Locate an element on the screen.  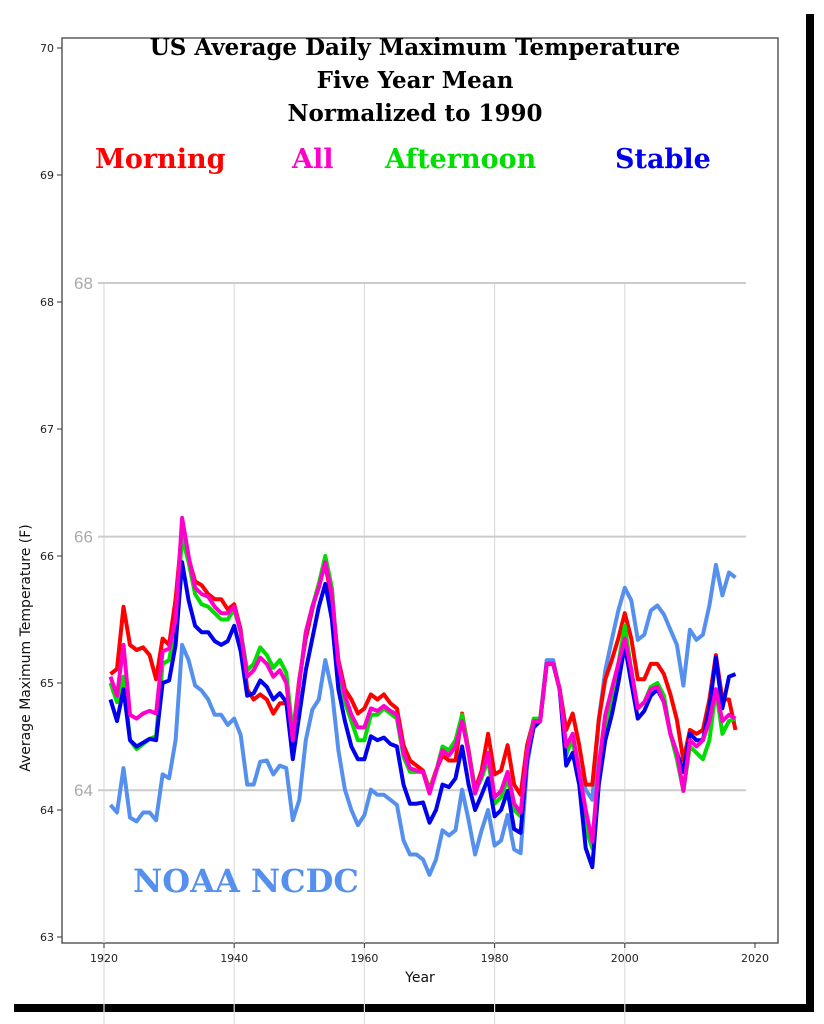
x-tick-label: 1960 is located at coordinates (364, 958).